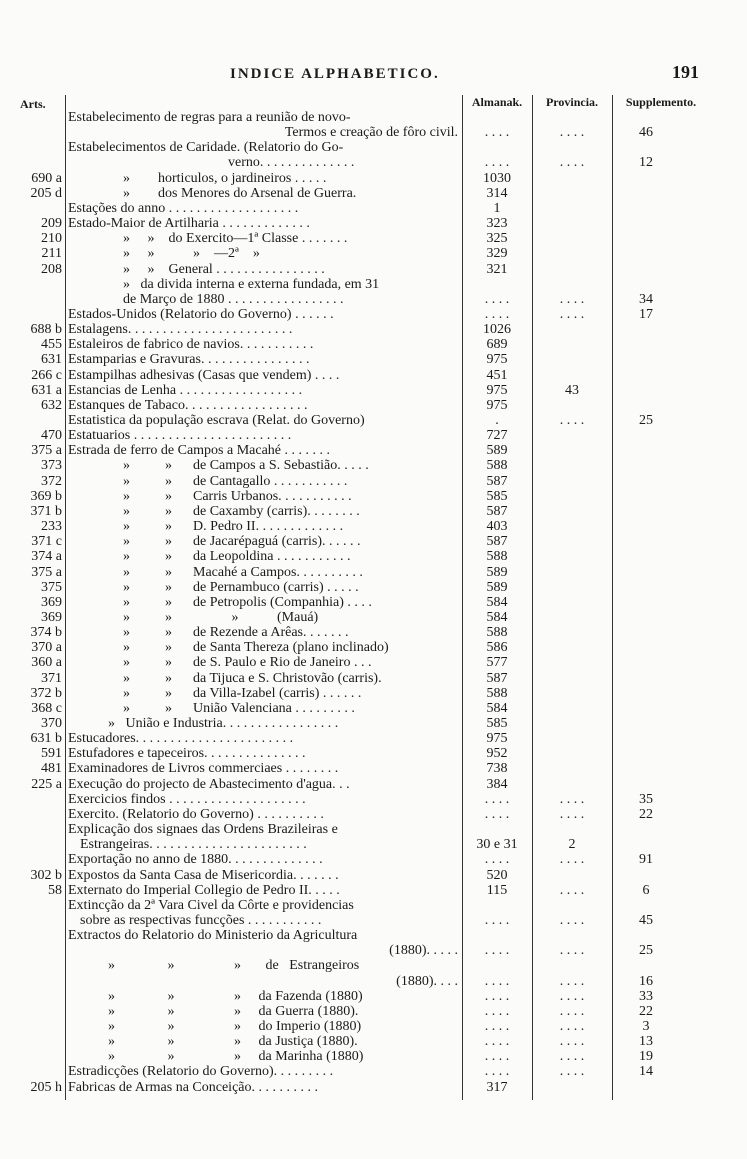 Image resolution: width=747 pixels, height=1159 pixels. I want to click on almanak-ref: 325, so click(497, 239).